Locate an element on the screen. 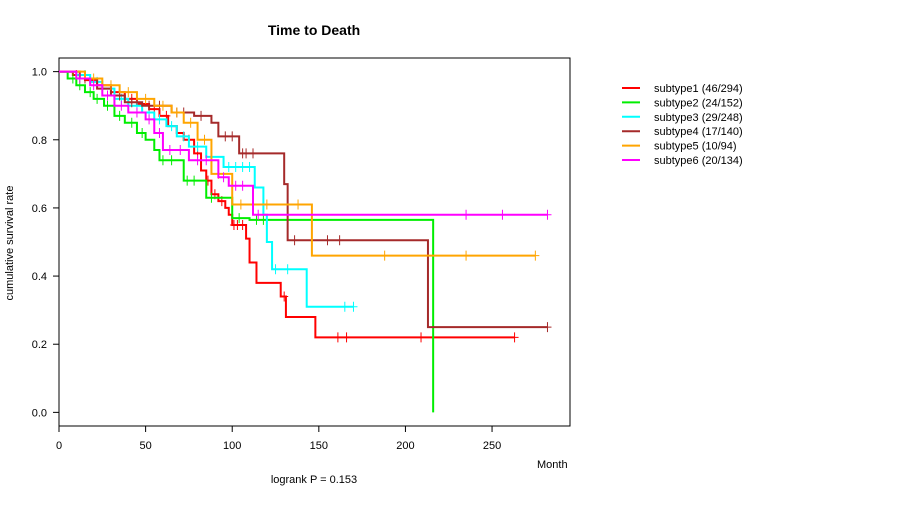  legend-label: subtype5 (10/94) is located at coordinates (695, 147).